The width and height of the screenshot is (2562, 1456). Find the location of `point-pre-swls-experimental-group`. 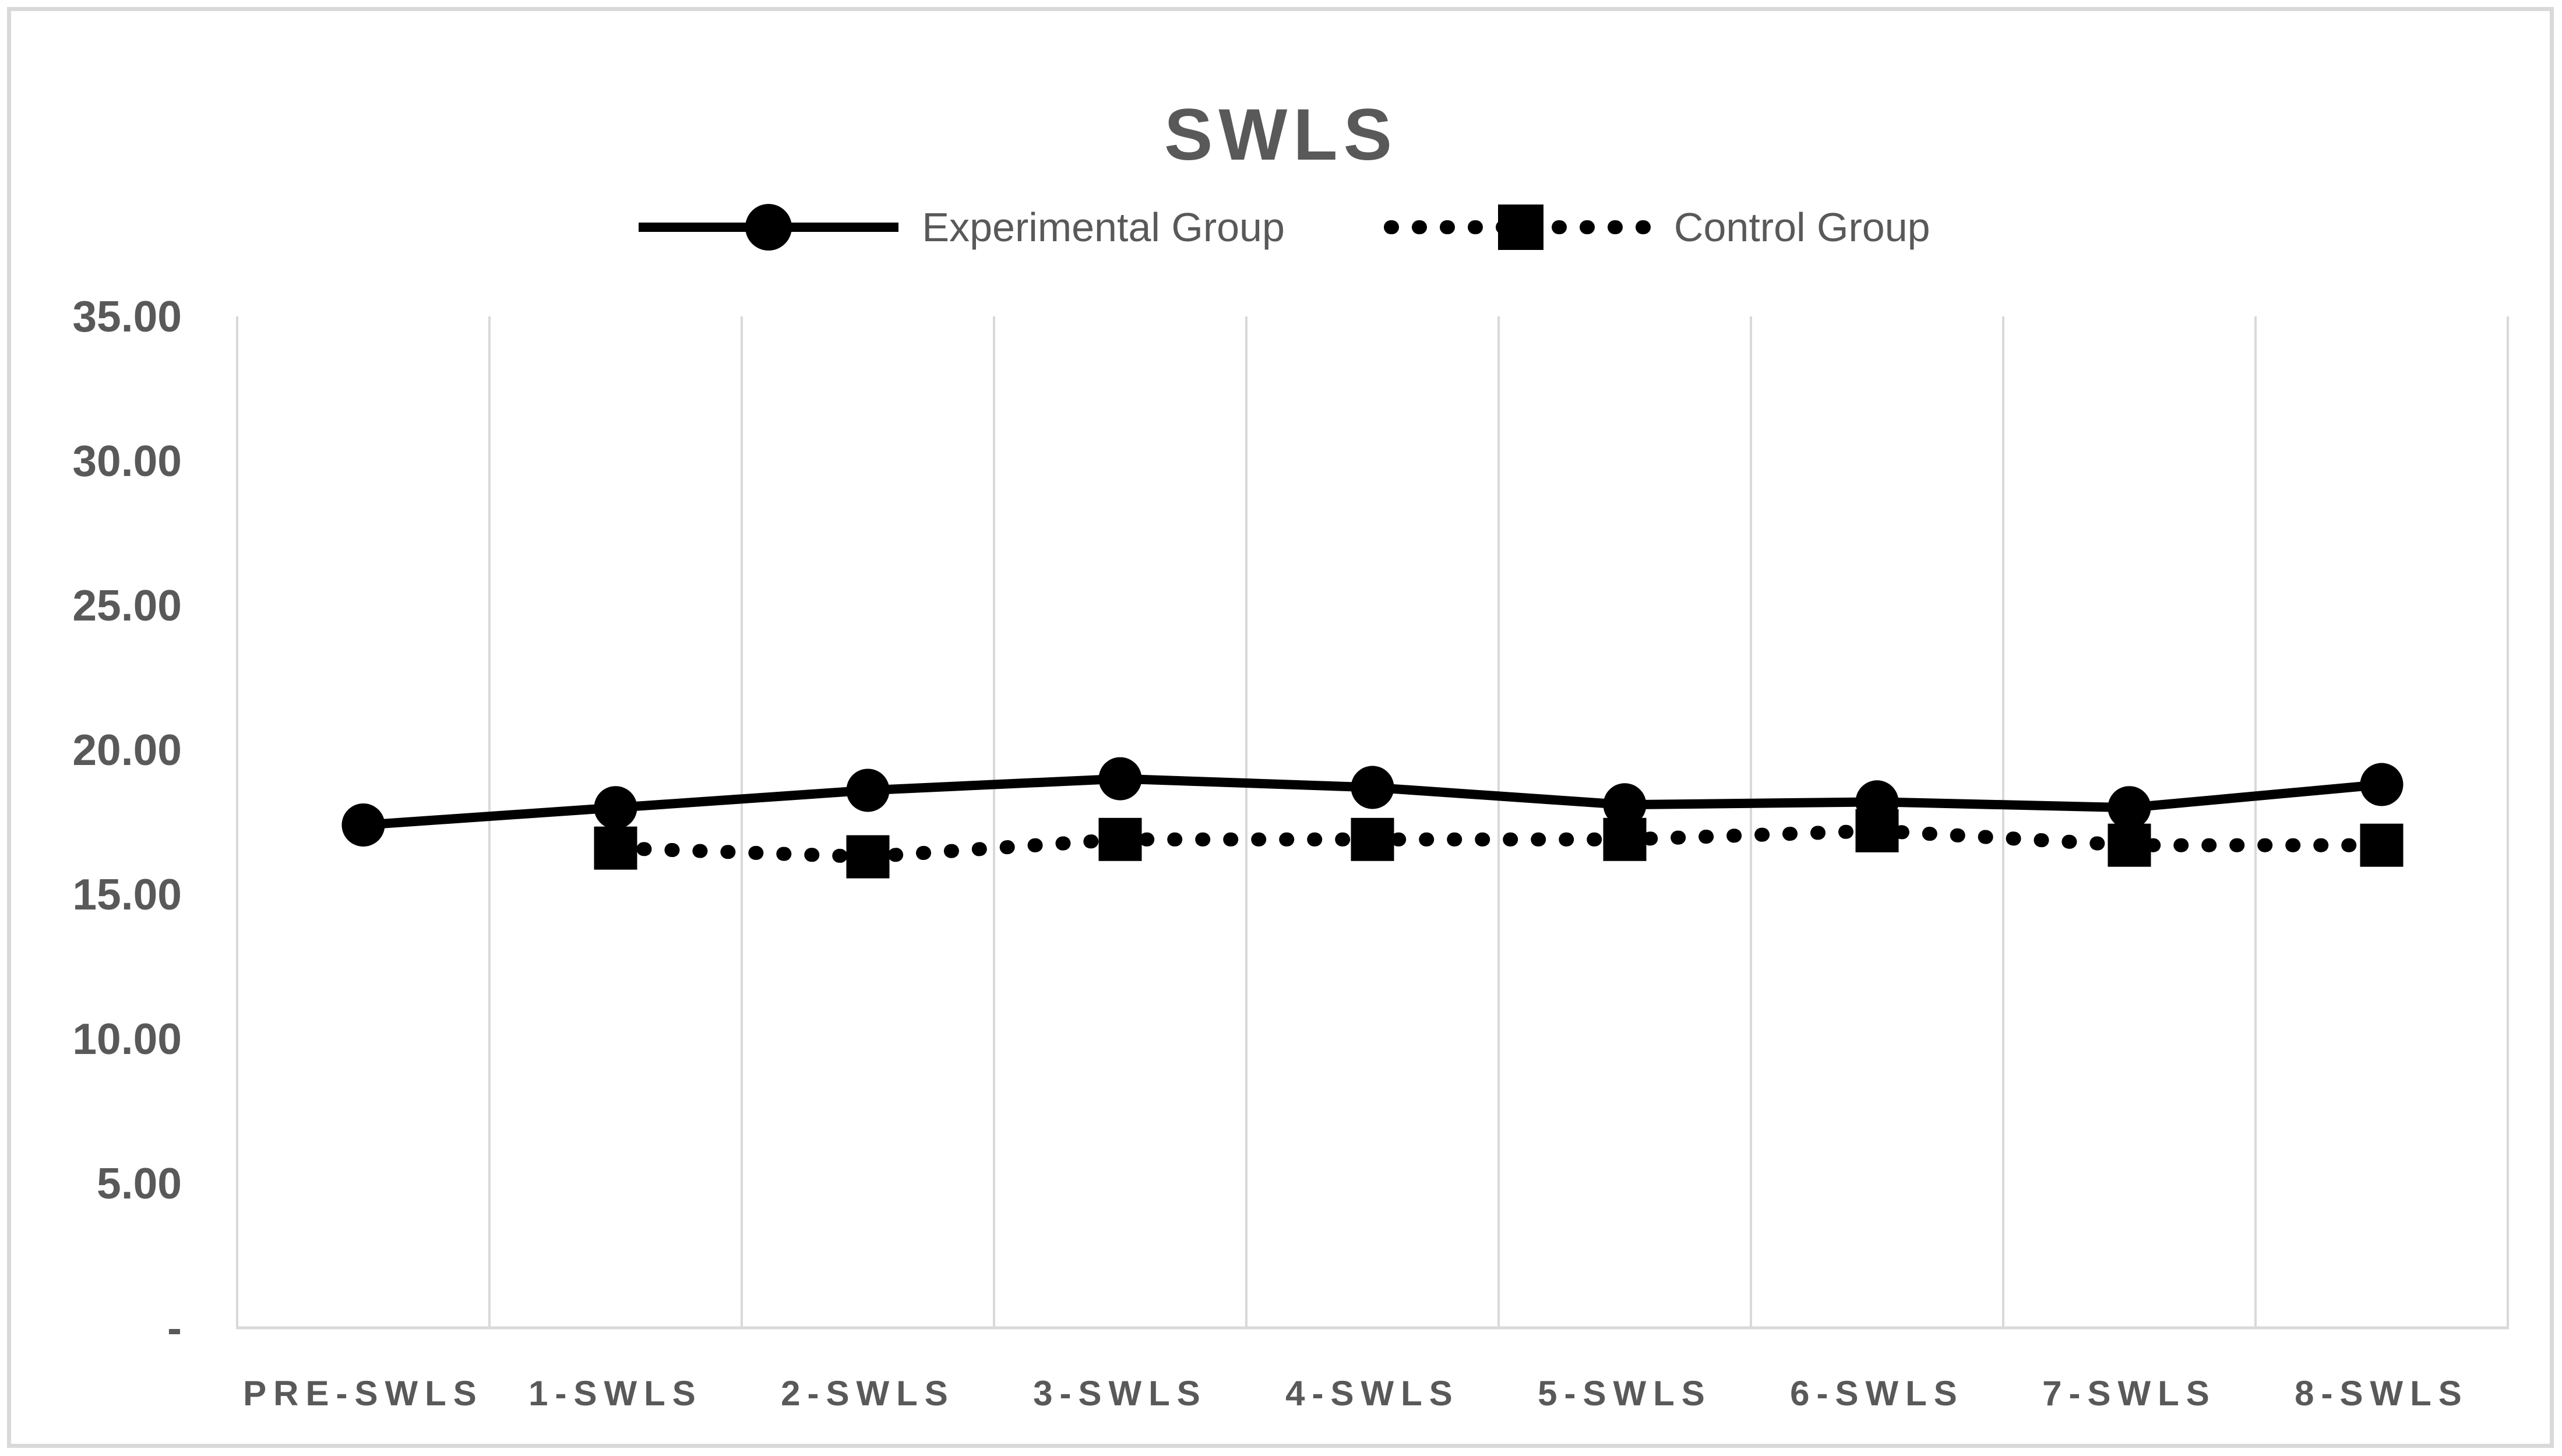

point-pre-swls-experimental-group is located at coordinates (363, 825).